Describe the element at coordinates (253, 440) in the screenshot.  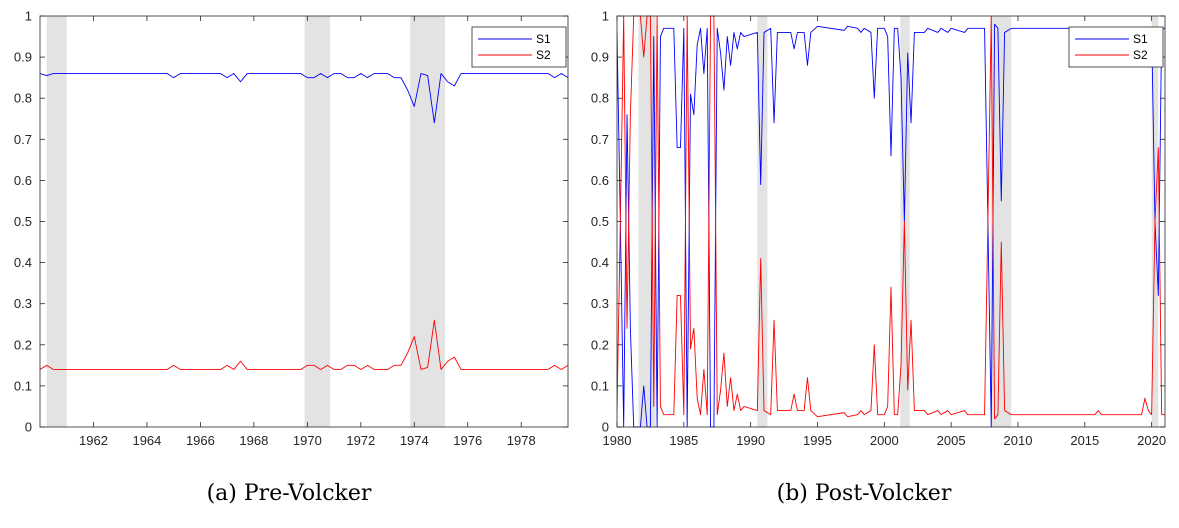
I see `x-tick-label: 1968` at that location.